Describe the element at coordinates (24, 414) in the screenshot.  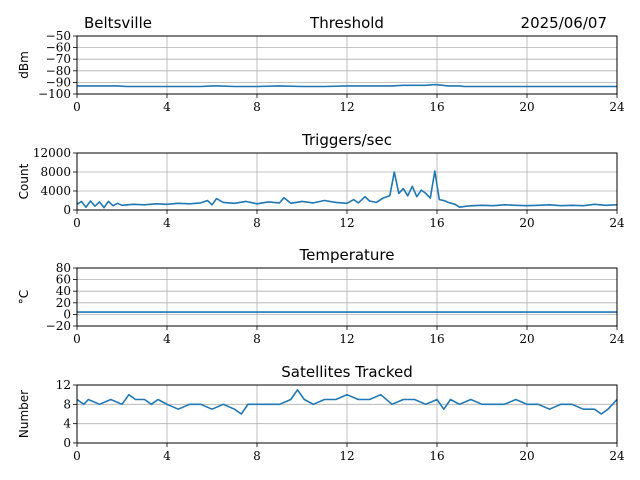
I see `satellites-ylabel: Number` at that location.